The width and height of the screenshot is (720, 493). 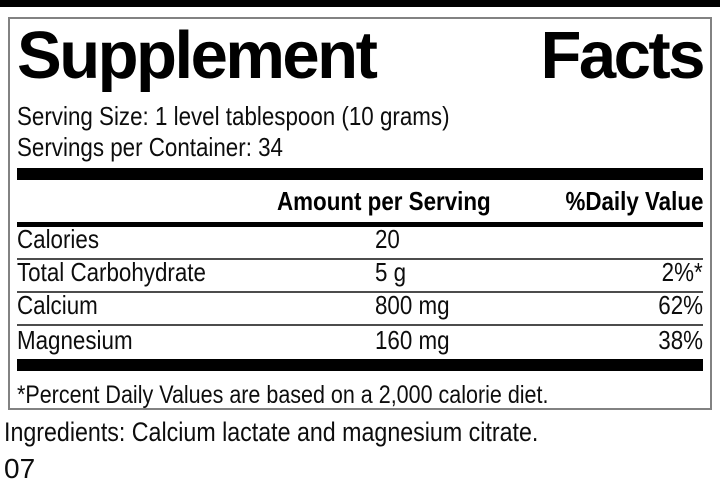 What do you see at coordinates (360, 308) in the screenshot?
I see `table-row-calcium: Calcium 800 mg 62%` at bounding box center [360, 308].